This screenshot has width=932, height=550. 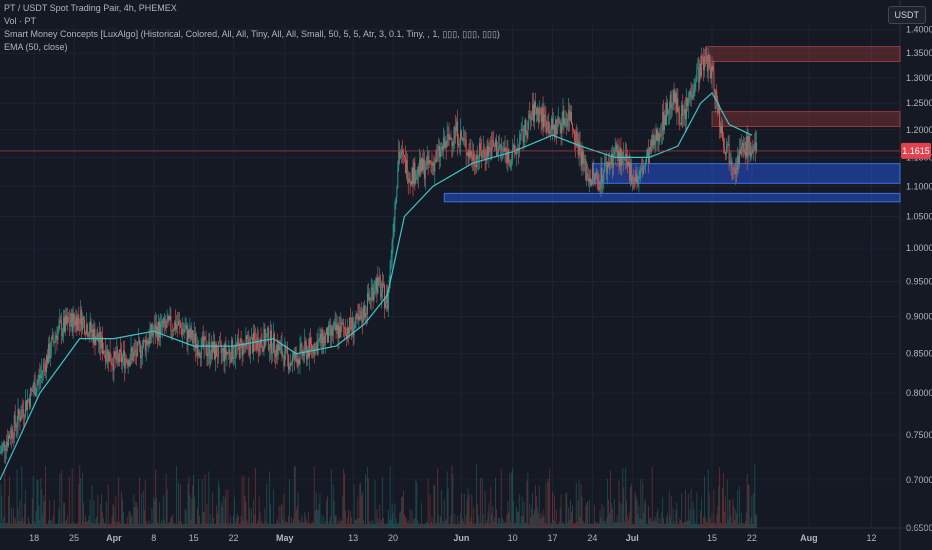 What do you see at coordinates (906, 15) in the screenshot?
I see `currency-button: USDT` at bounding box center [906, 15].